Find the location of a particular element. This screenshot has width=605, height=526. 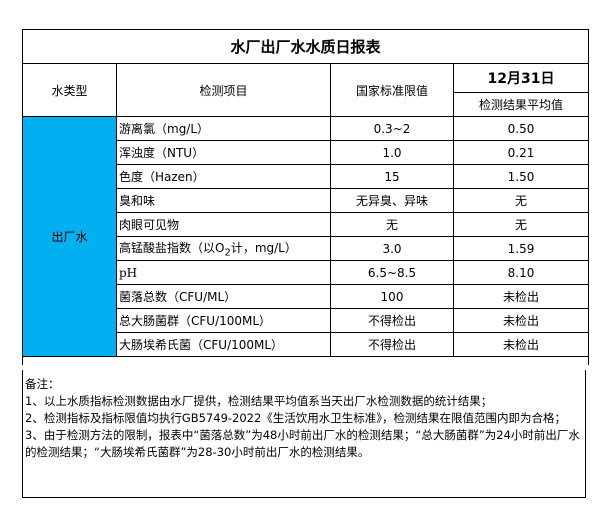

item-cell: 高锰酸盐指数（以O2计，mg/L） is located at coordinates (223, 248).